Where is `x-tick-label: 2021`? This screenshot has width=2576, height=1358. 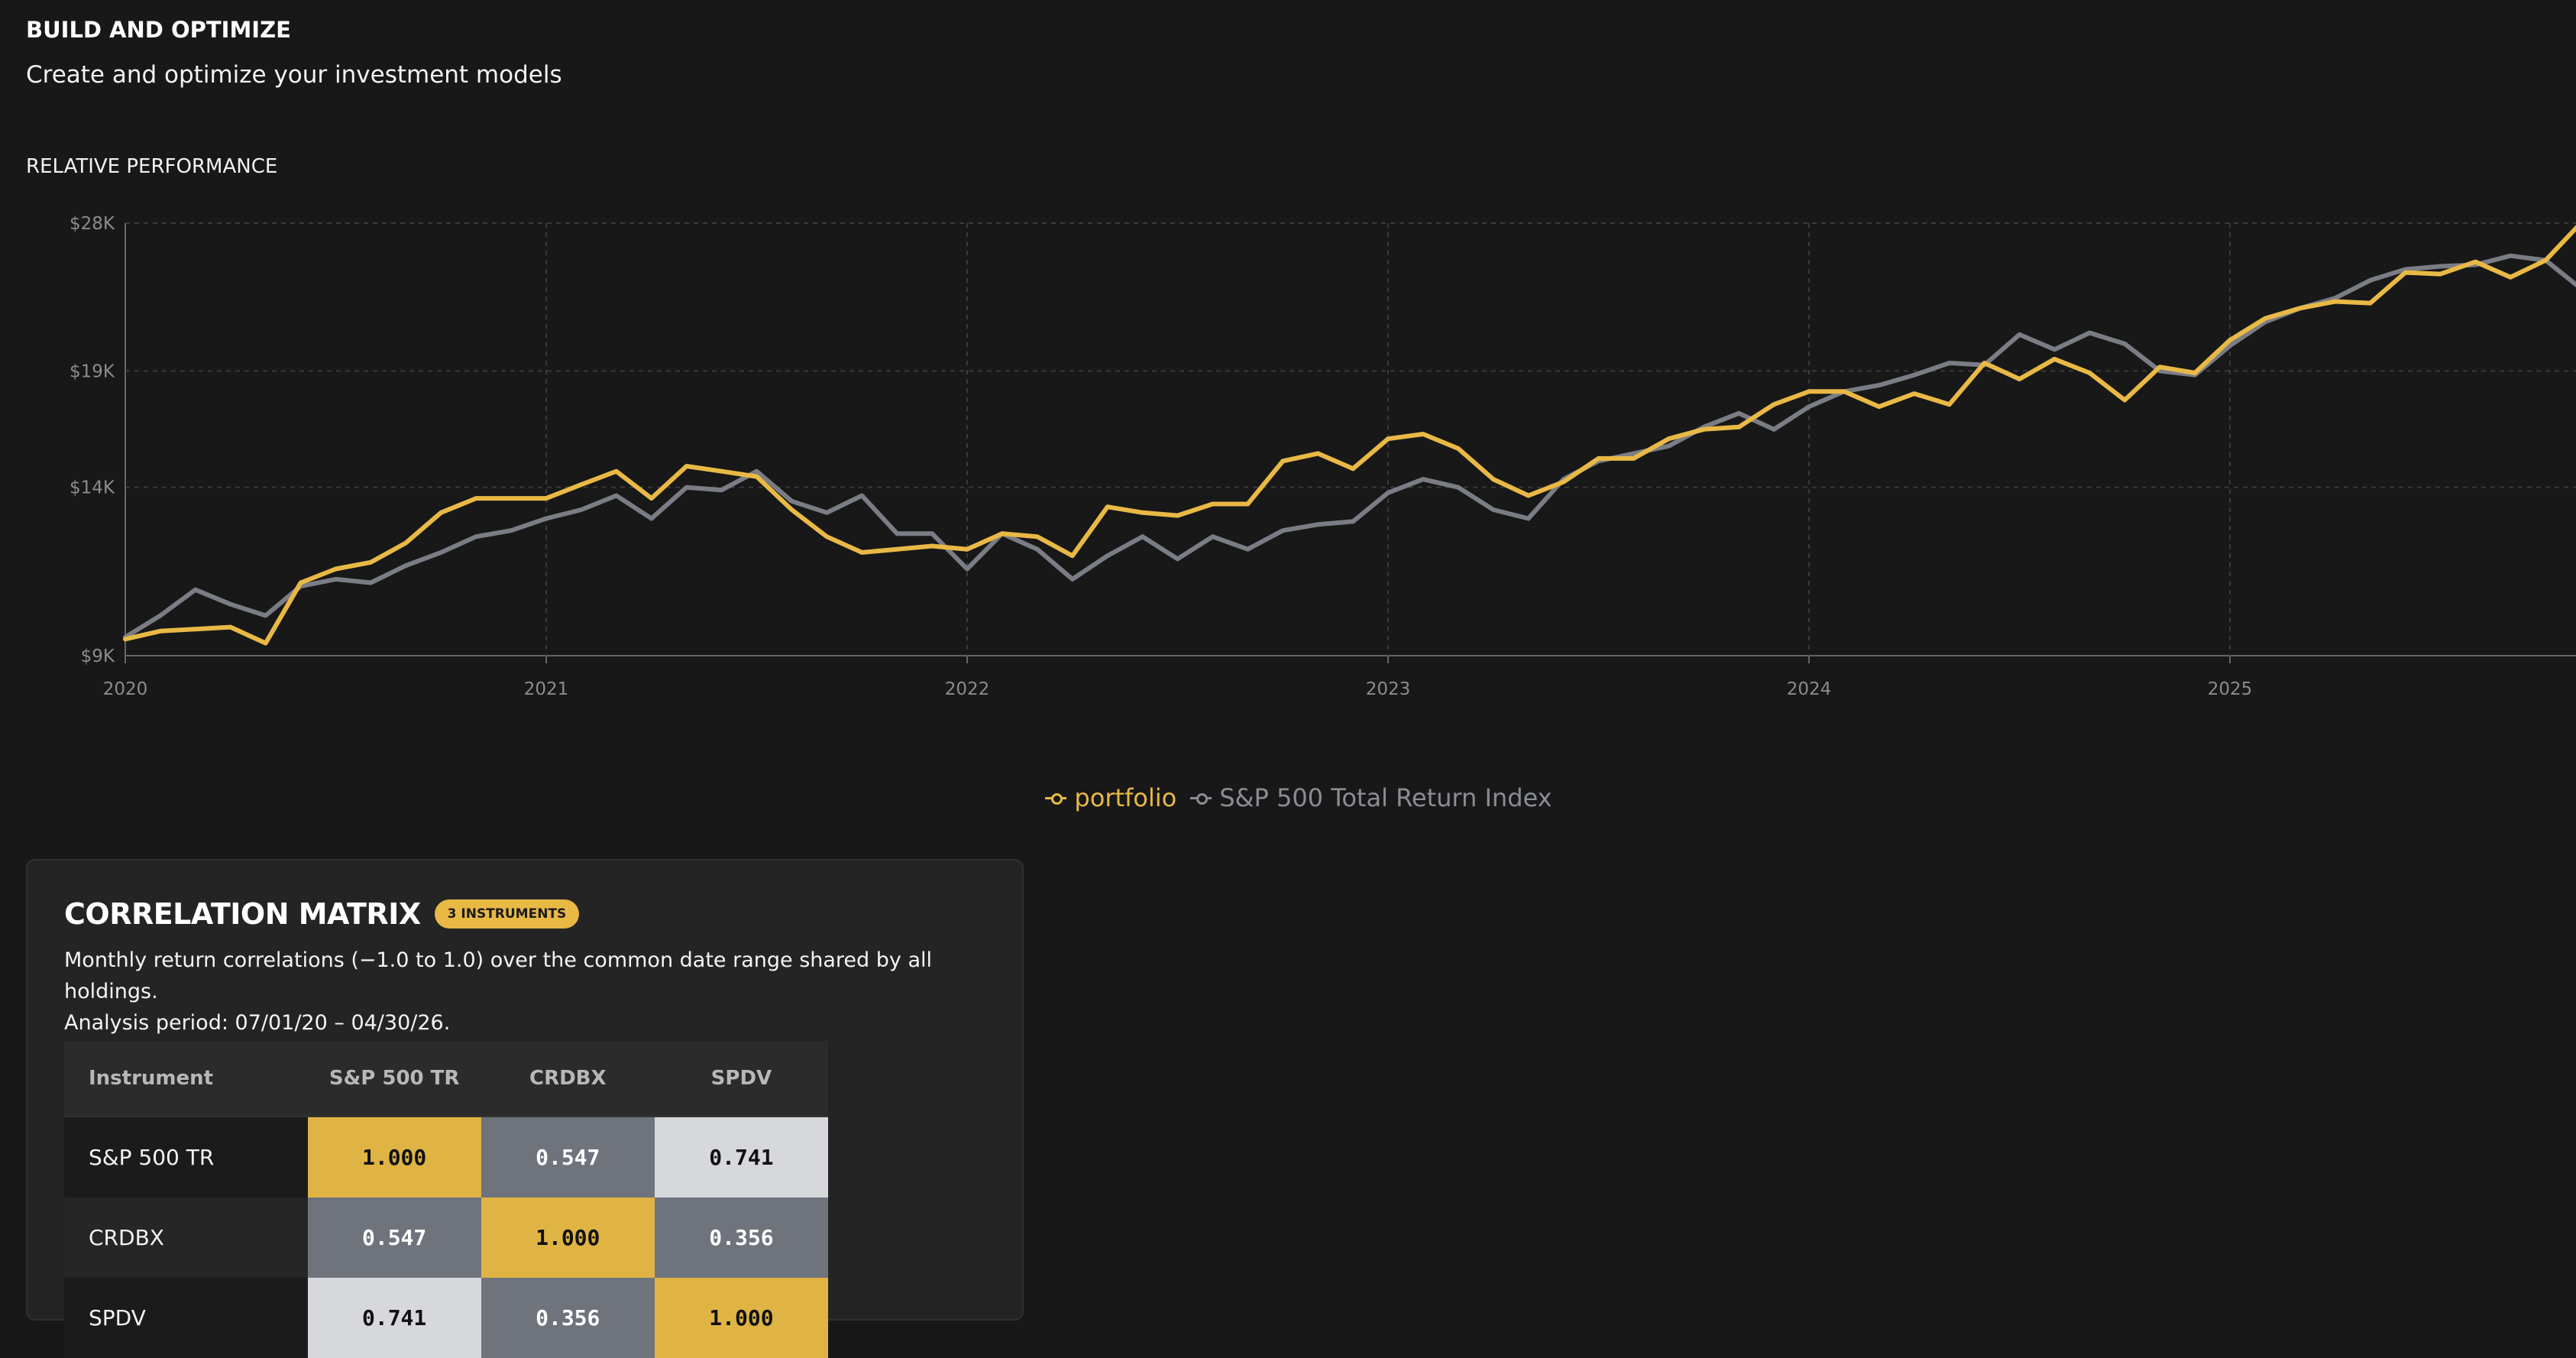
x-tick-label: 2021 is located at coordinates (546, 689).